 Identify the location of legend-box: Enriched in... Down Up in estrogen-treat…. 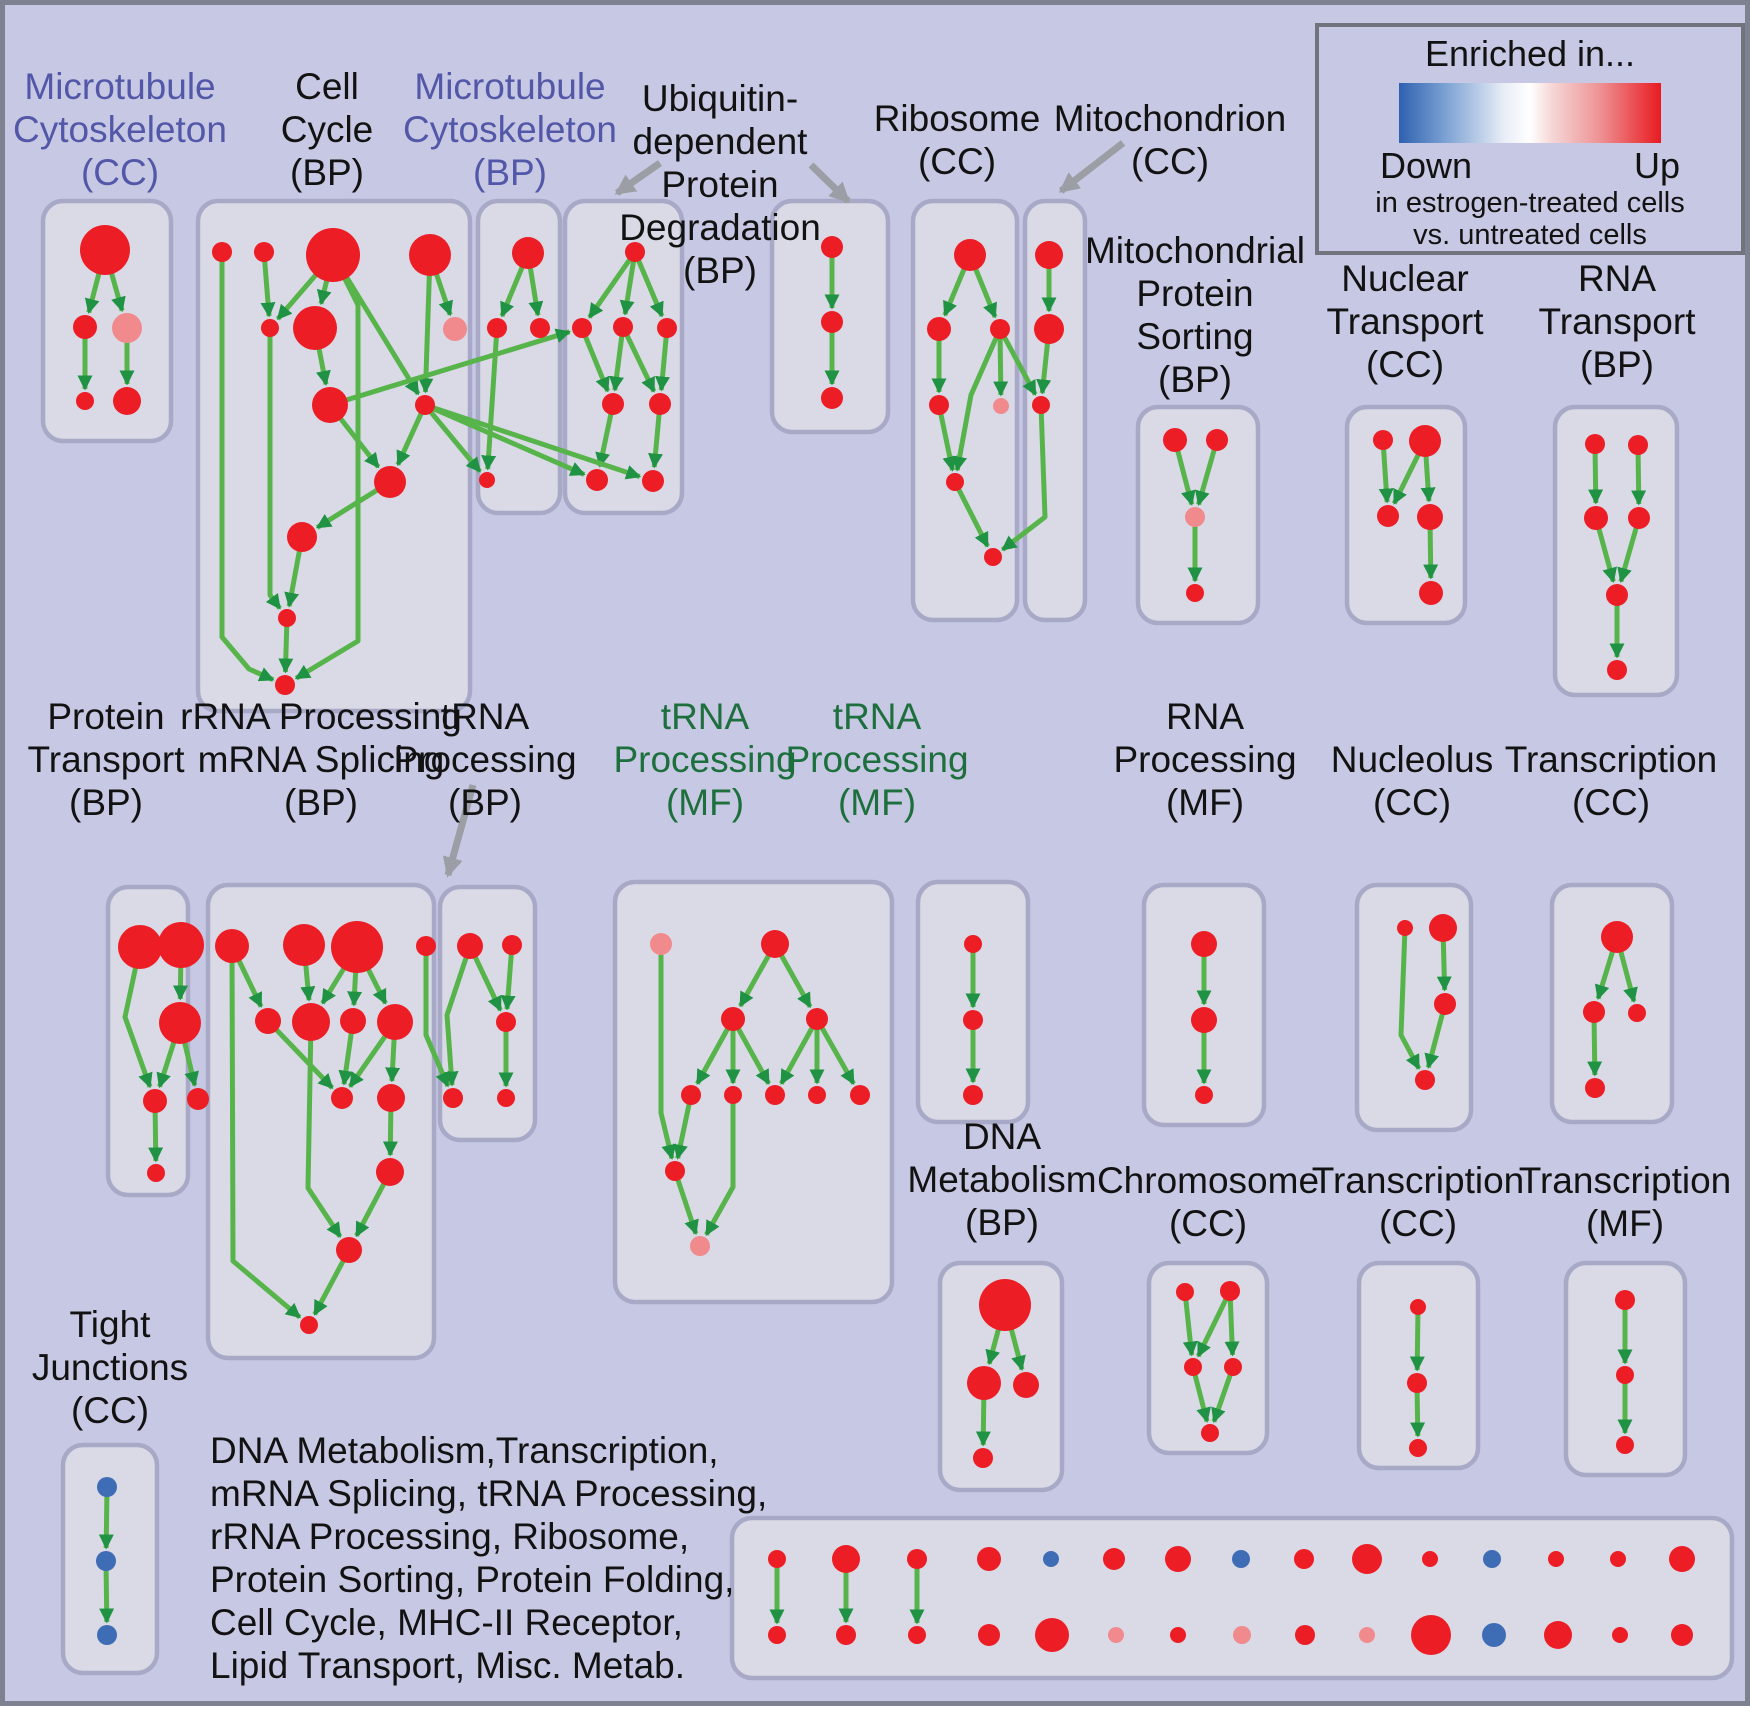
(1530, 139).